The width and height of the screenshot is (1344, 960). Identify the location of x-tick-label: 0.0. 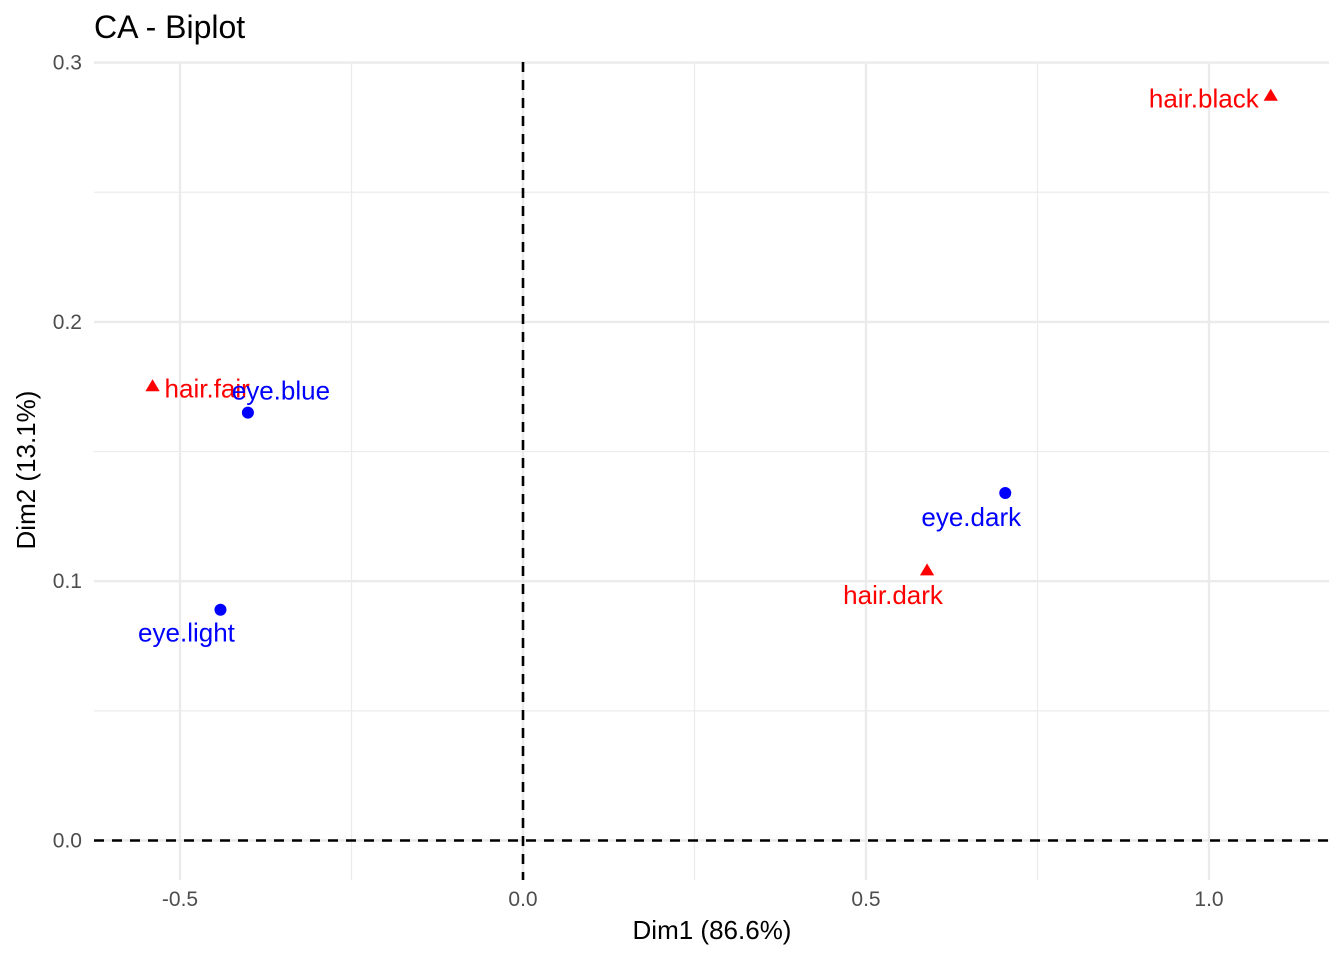
(522, 899).